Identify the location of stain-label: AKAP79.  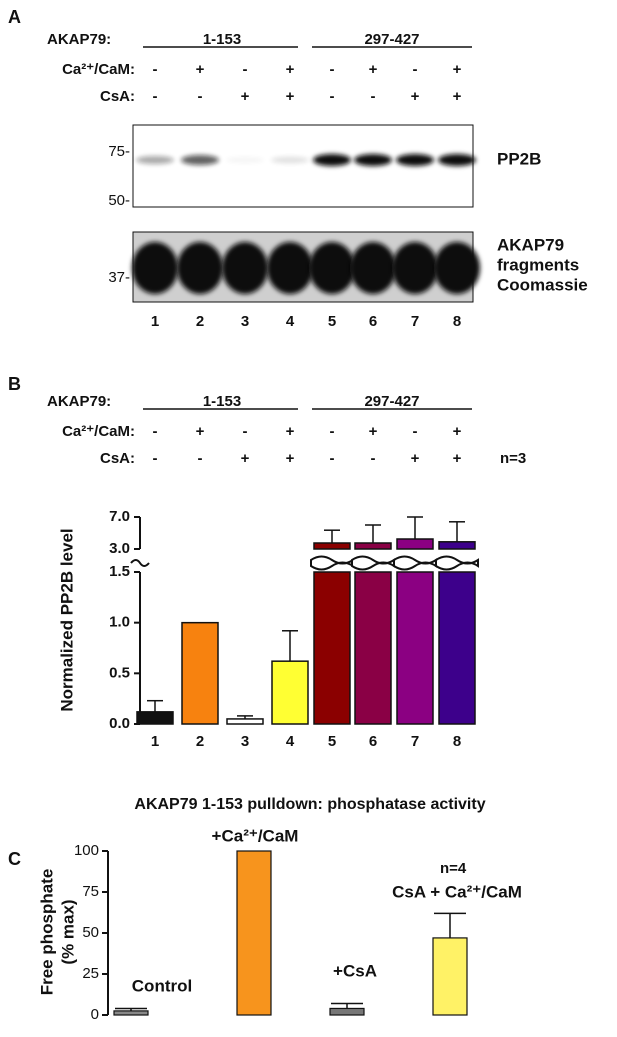
(530, 244).